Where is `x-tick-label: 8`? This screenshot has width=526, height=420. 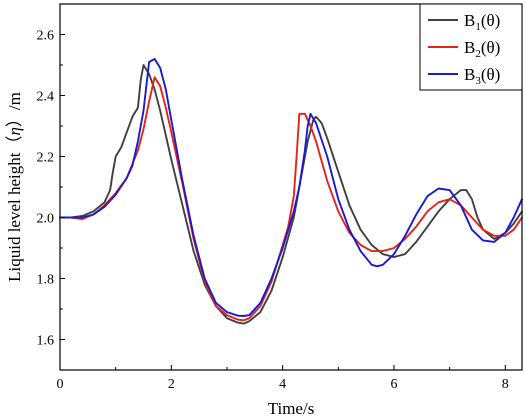
x-tick-label: 8 is located at coordinates (505, 384).